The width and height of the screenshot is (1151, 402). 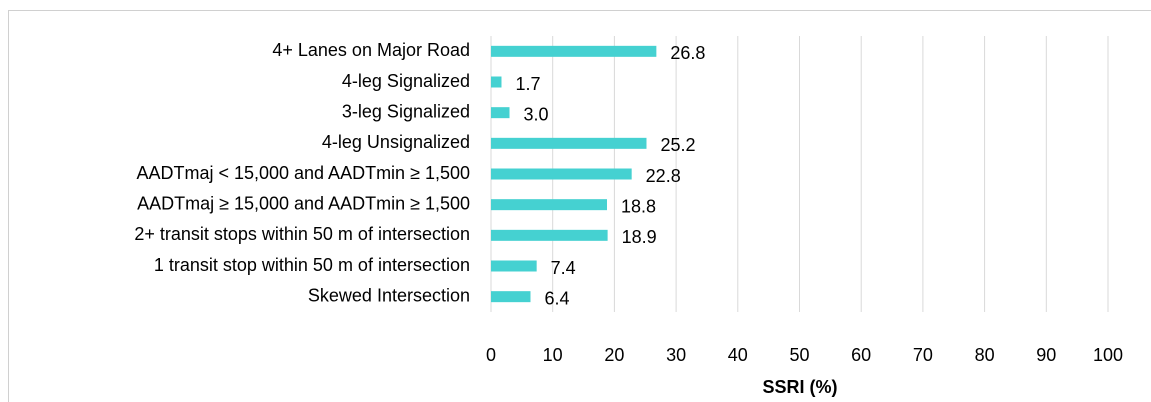 What do you see at coordinates (985, 355) in the screenshot?
I see `x-tick-label: 80` at bounding box center [985, 355].